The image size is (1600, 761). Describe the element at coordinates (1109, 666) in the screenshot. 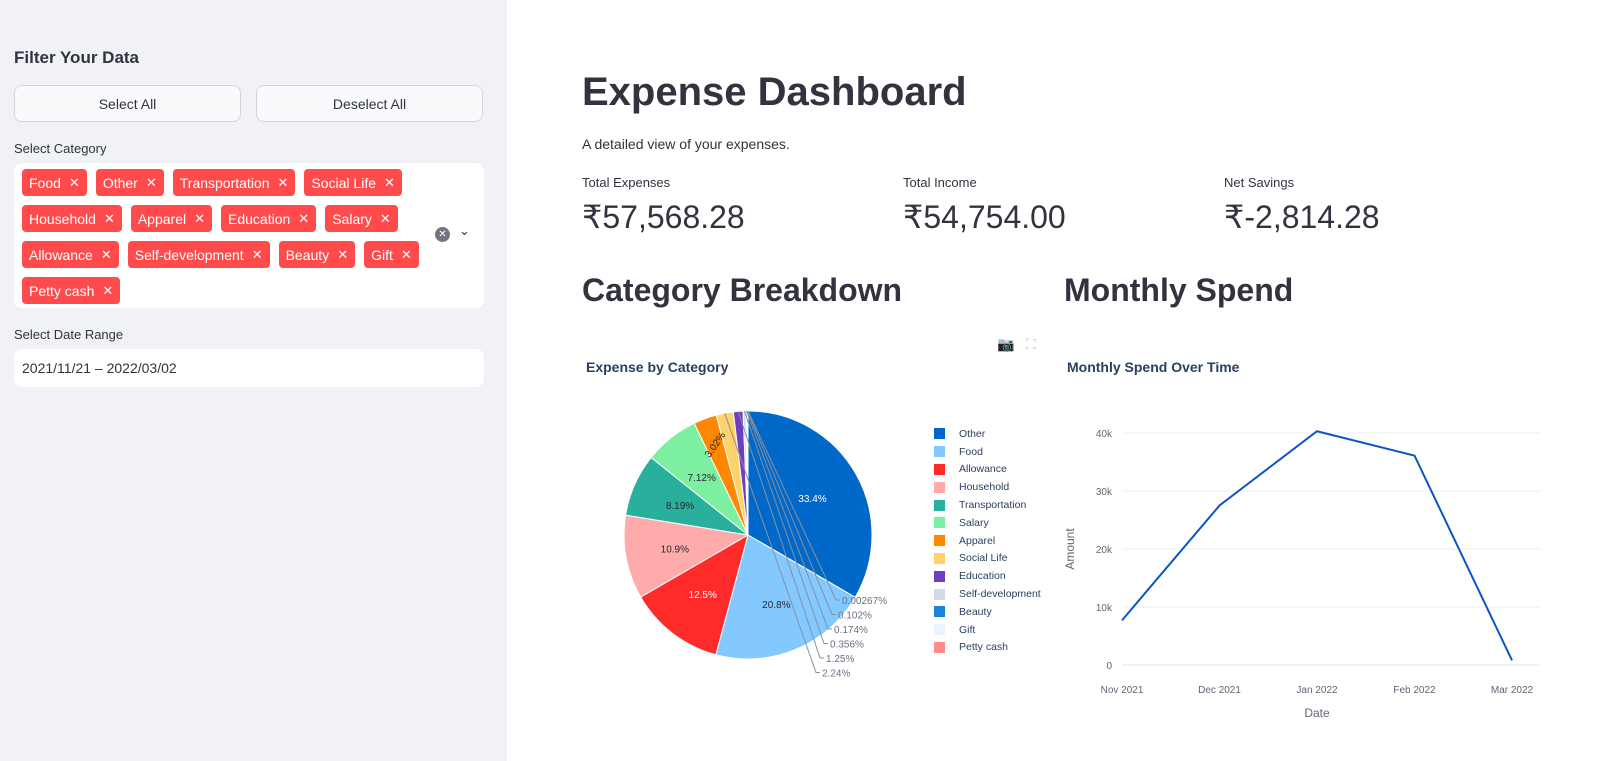

I see `y-tick-label: 0` at that location.